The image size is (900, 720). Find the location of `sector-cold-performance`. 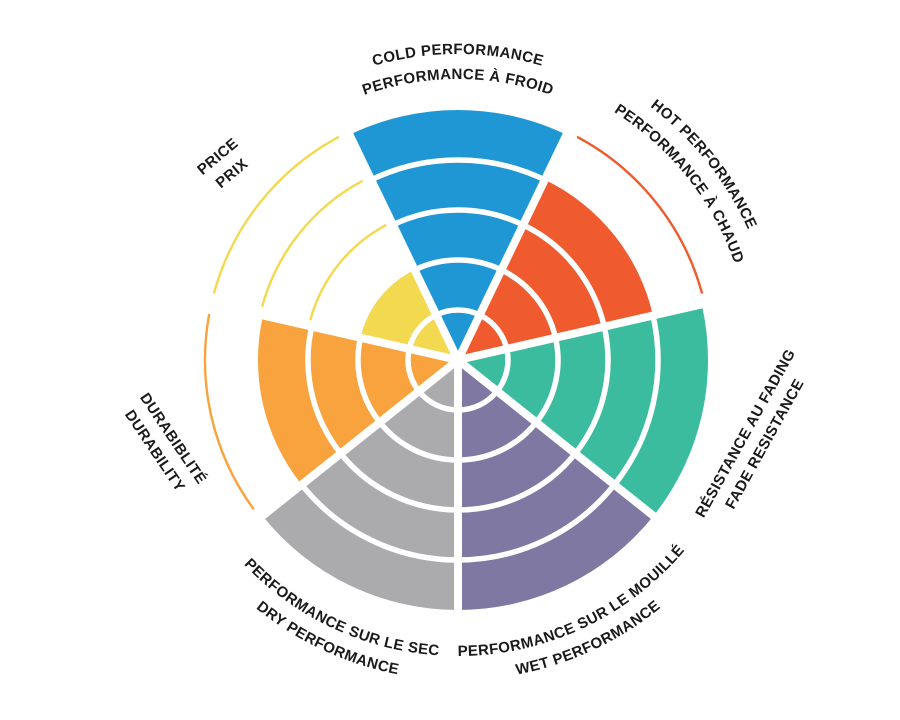

sector-cold-performance is located at coordinates (458, 234).